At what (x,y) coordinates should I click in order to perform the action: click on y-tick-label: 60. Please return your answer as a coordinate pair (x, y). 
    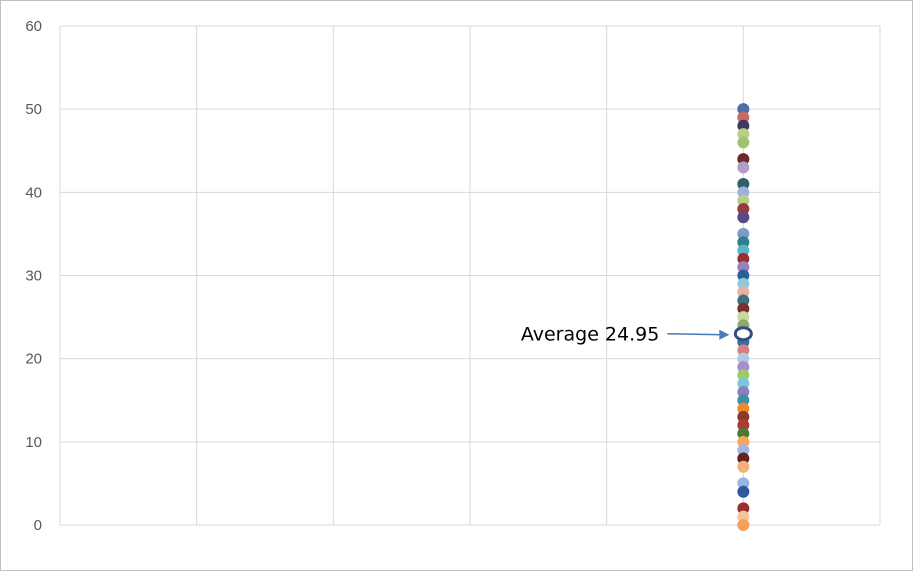
    Looking at the image, I should click on (33, 26).